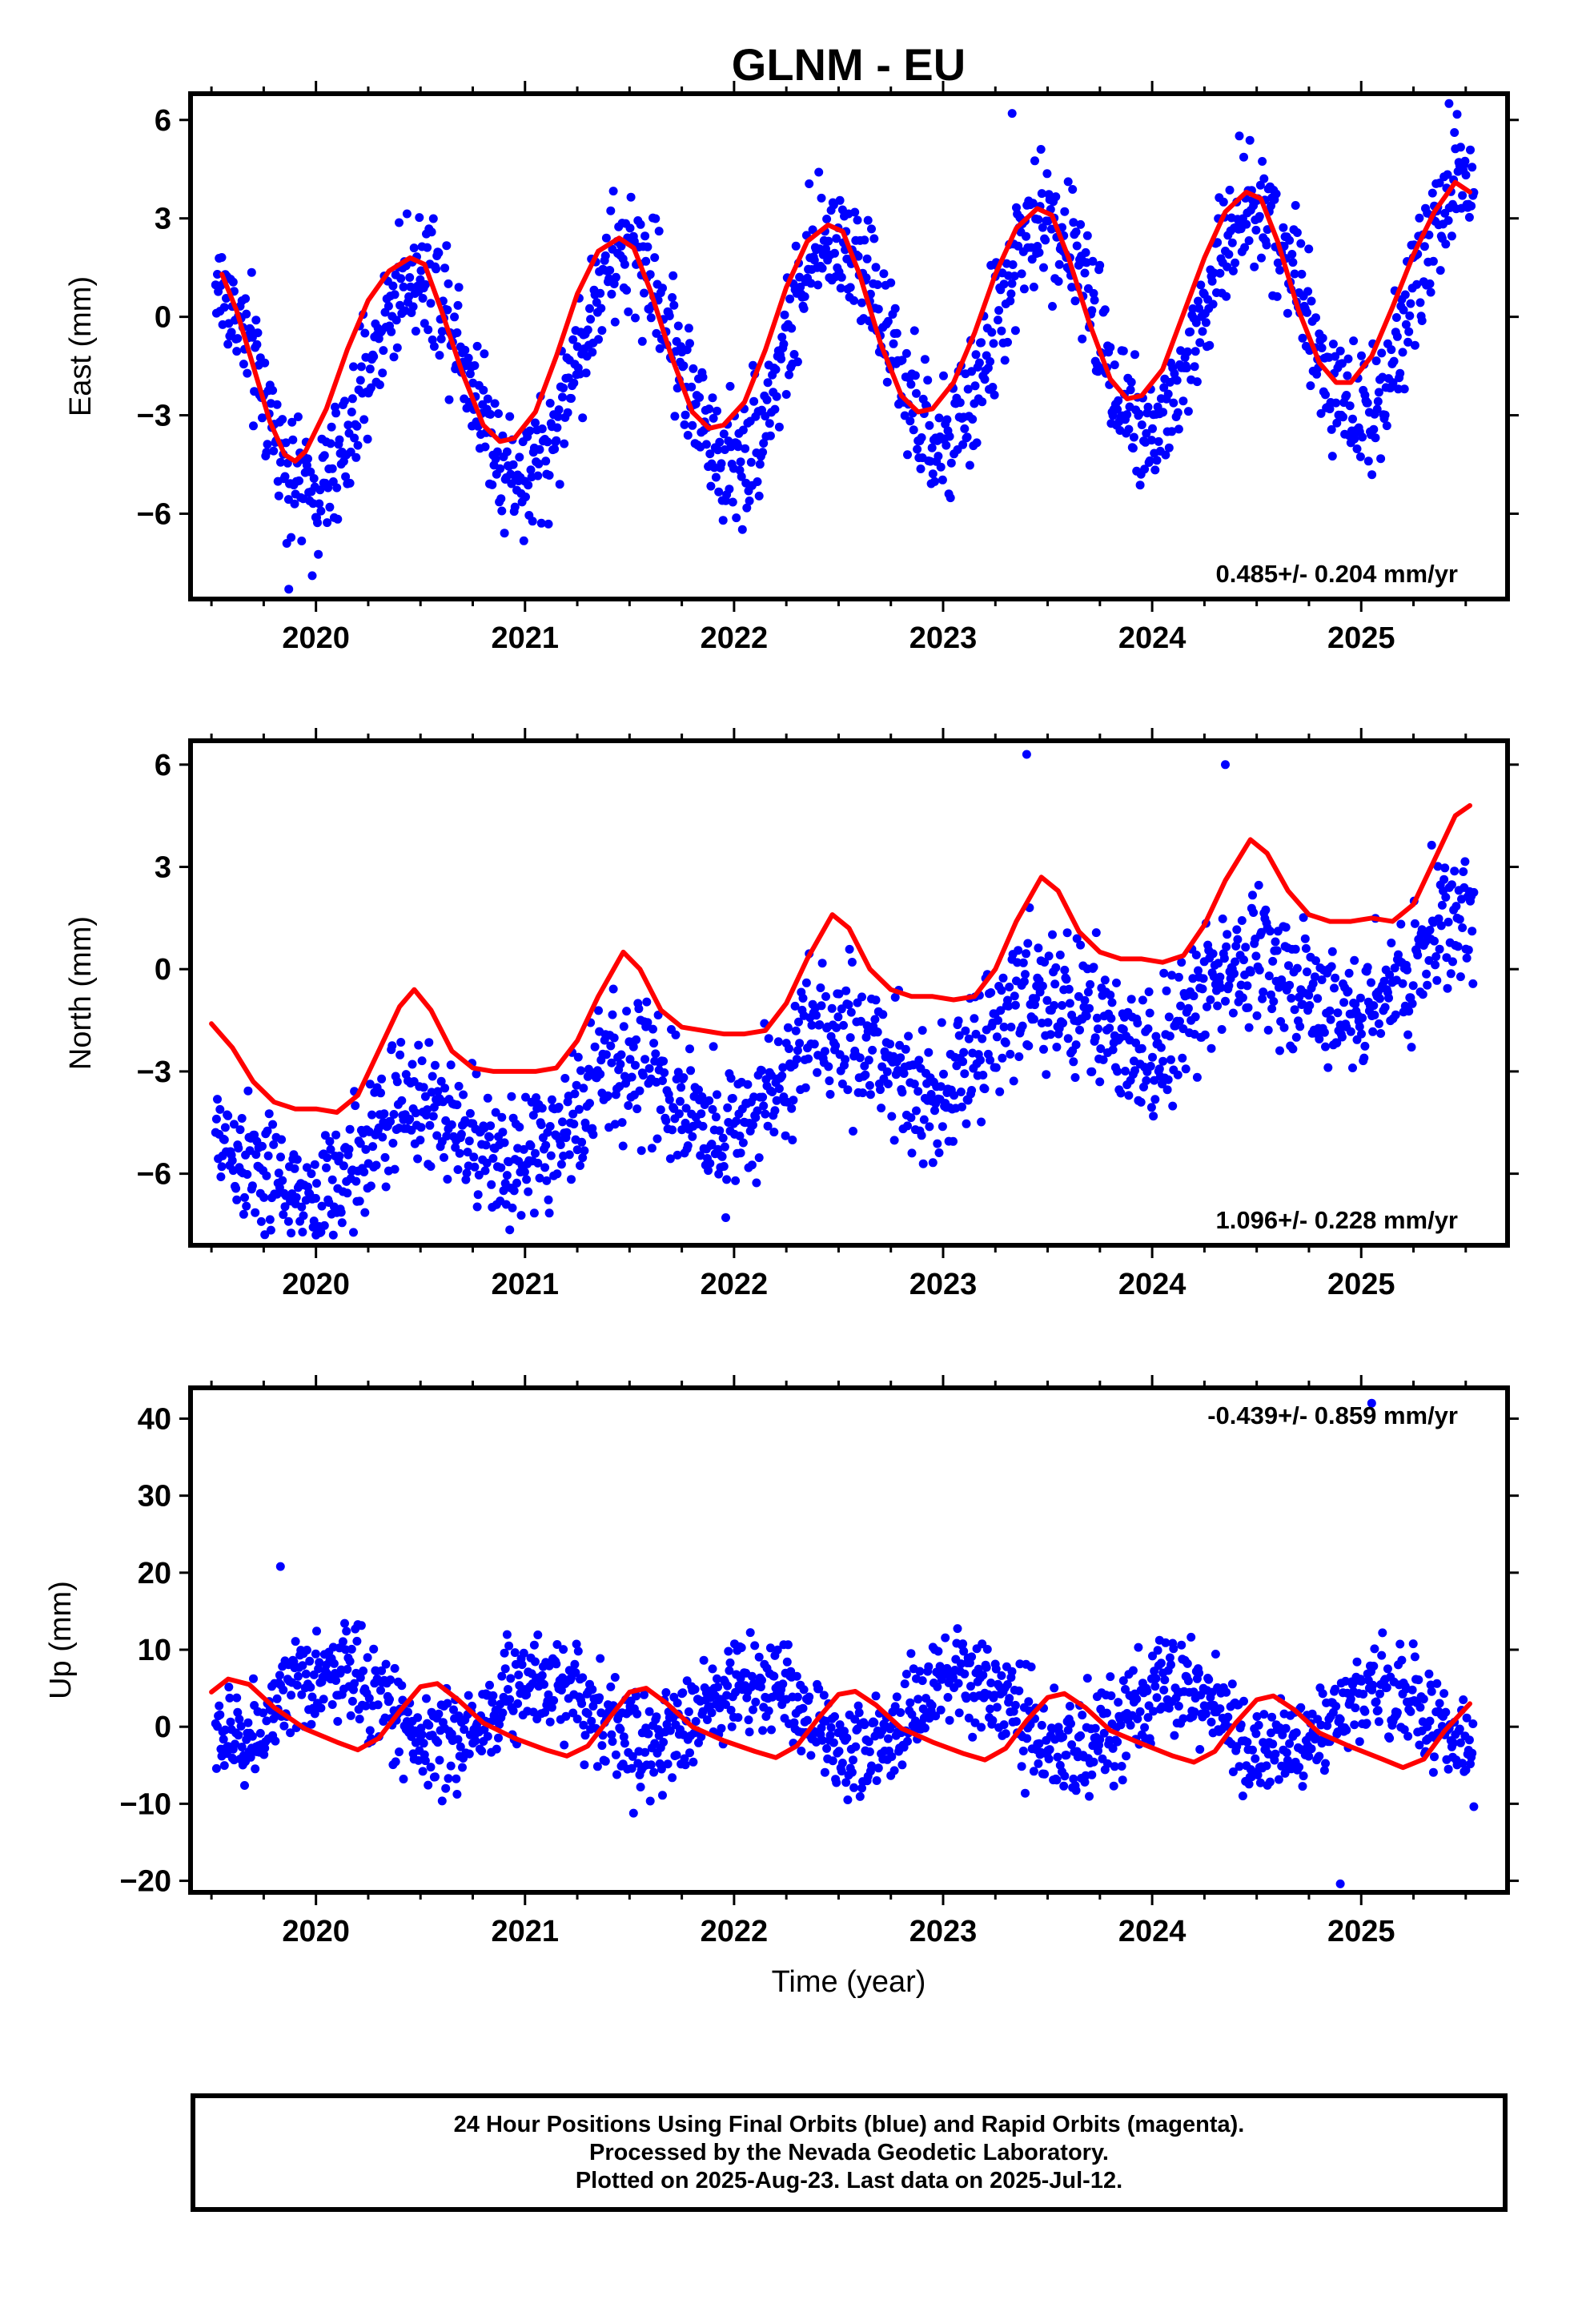  Describe the element at coordinates (846, 321) in the screenshot. I see `east-fit-line` at that location.